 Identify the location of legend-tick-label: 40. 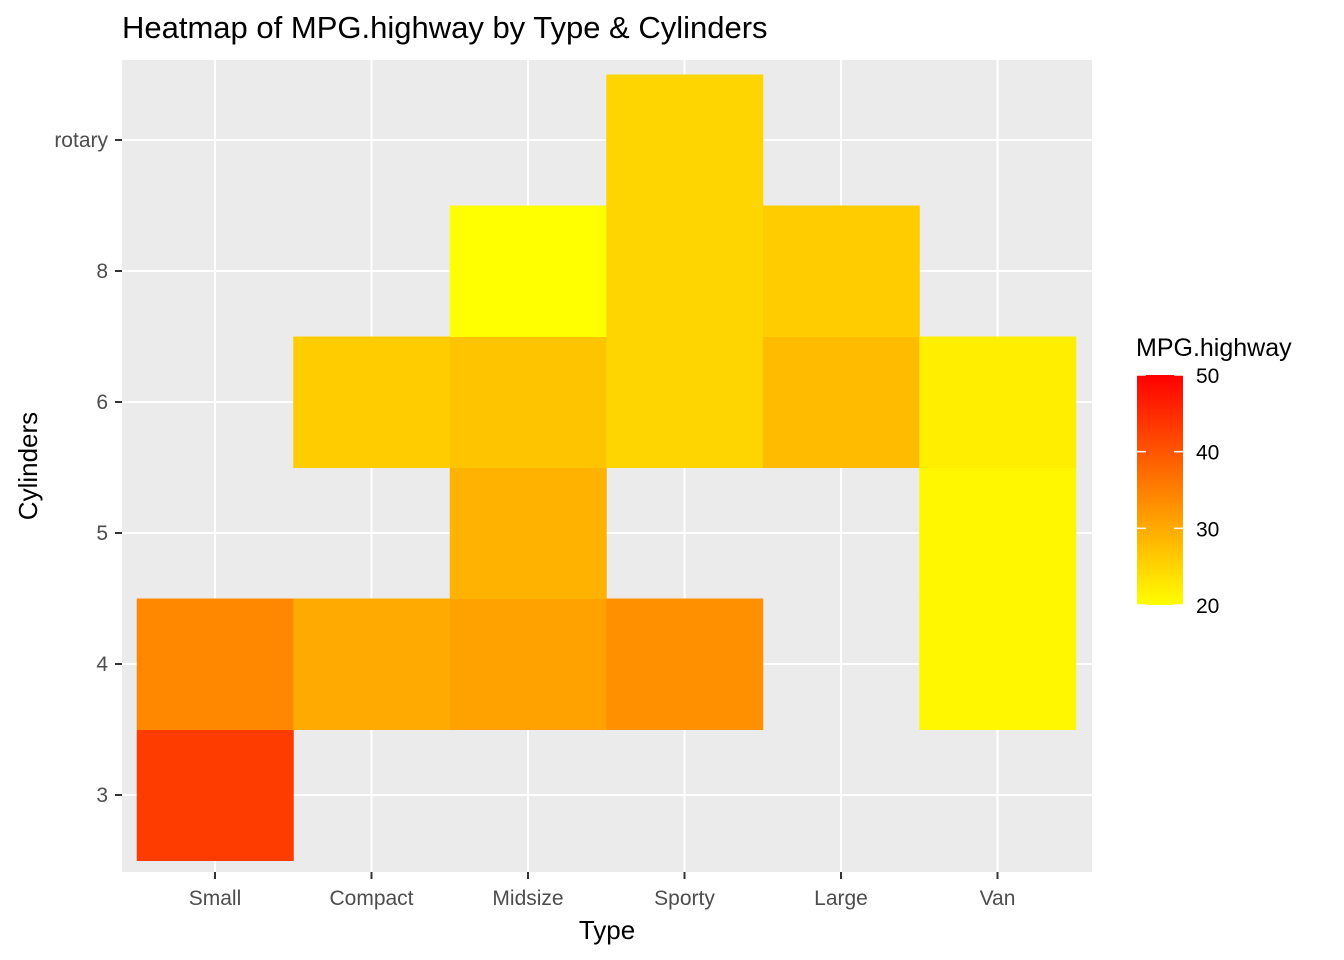
(1207, 453).